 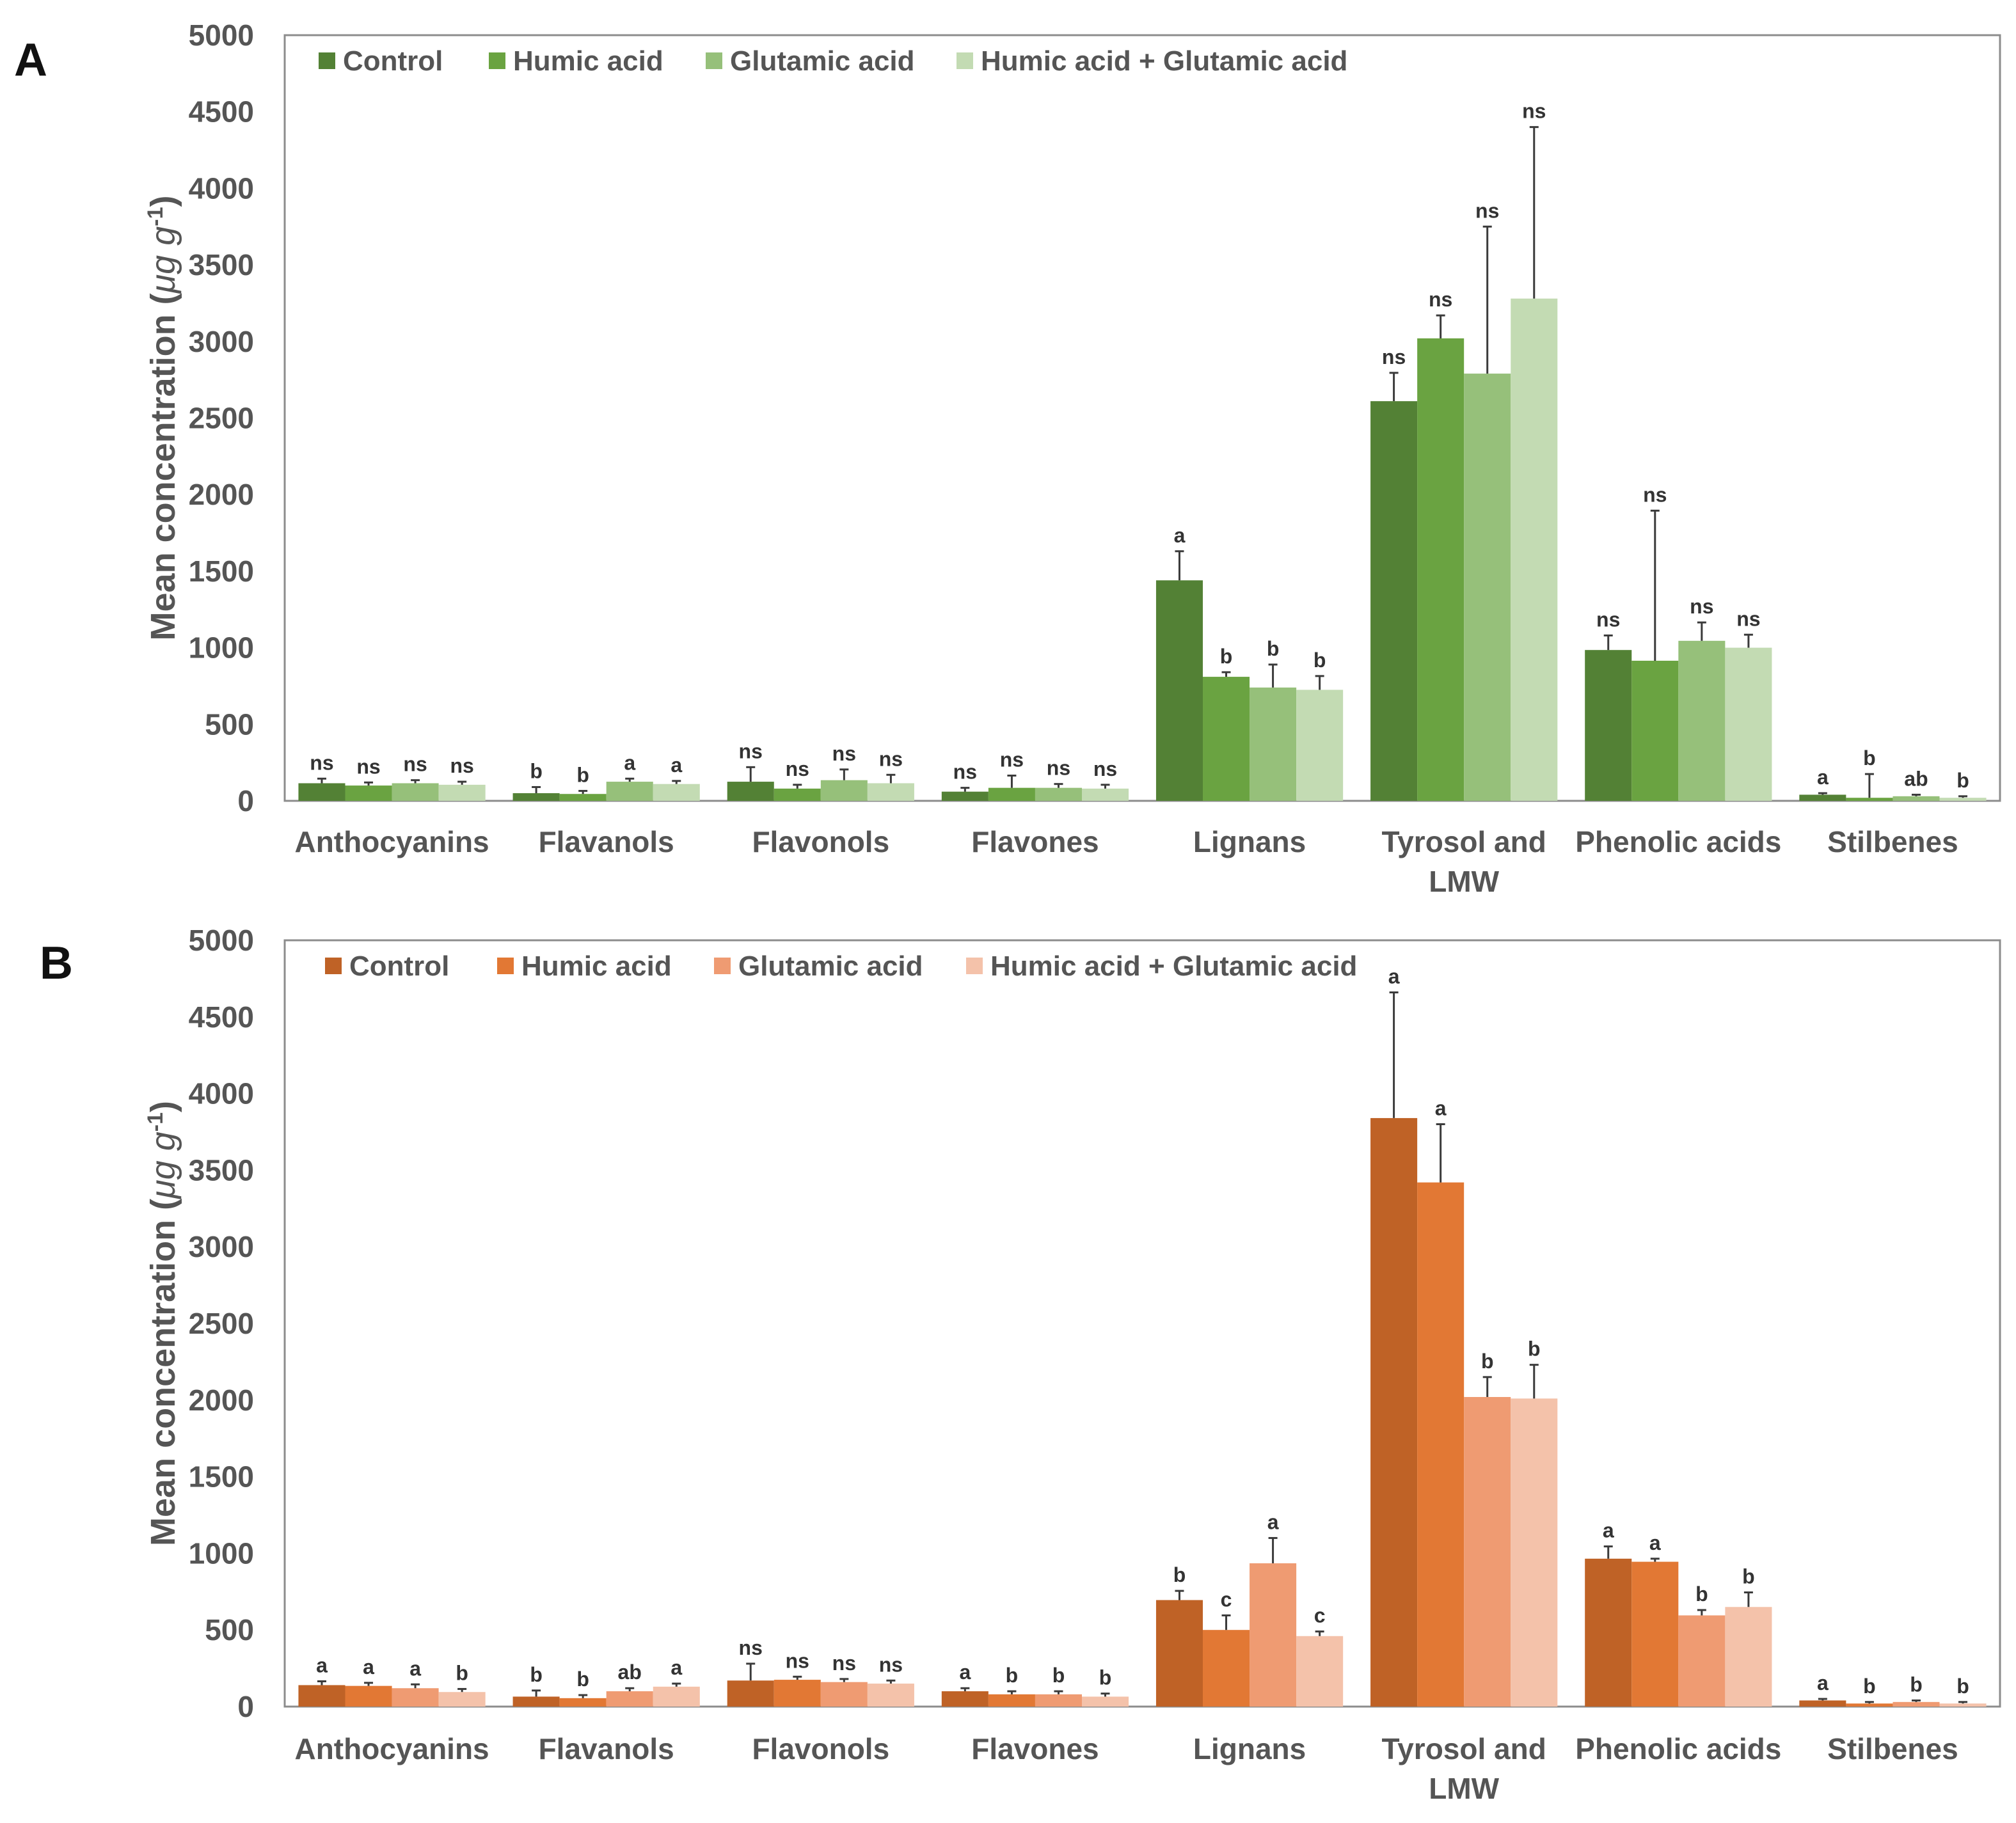 What do you see at coordinates (30, 61) in the screenshot?
I see `panel-label: A` at bounding box center [30, 61].